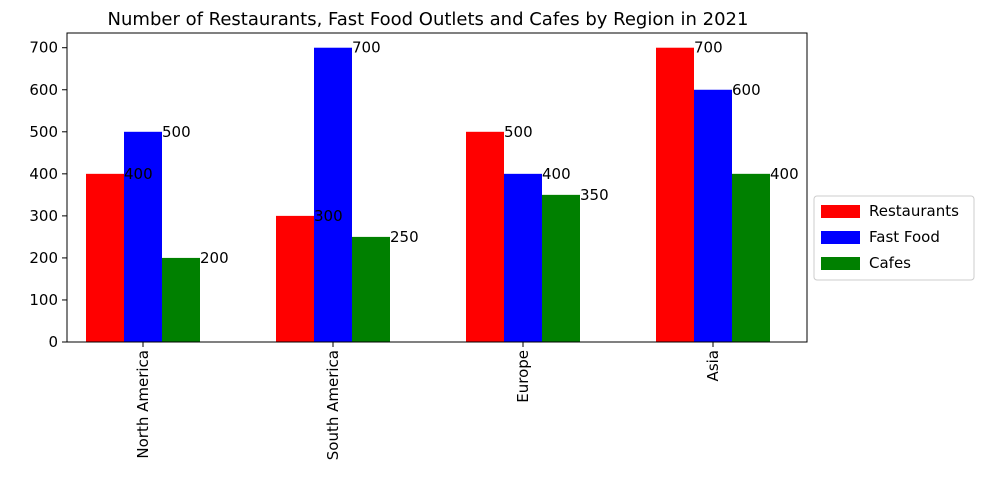  I want to click on x-axis: North America South America Europe Asia, so click(428, 401).